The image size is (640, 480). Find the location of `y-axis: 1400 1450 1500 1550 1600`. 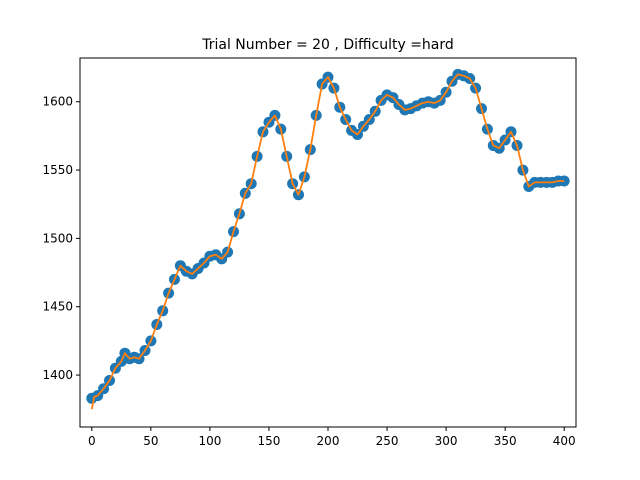

y-axis: 1400 1450 1500 1550 1600 is located at coordinates (61, 238).